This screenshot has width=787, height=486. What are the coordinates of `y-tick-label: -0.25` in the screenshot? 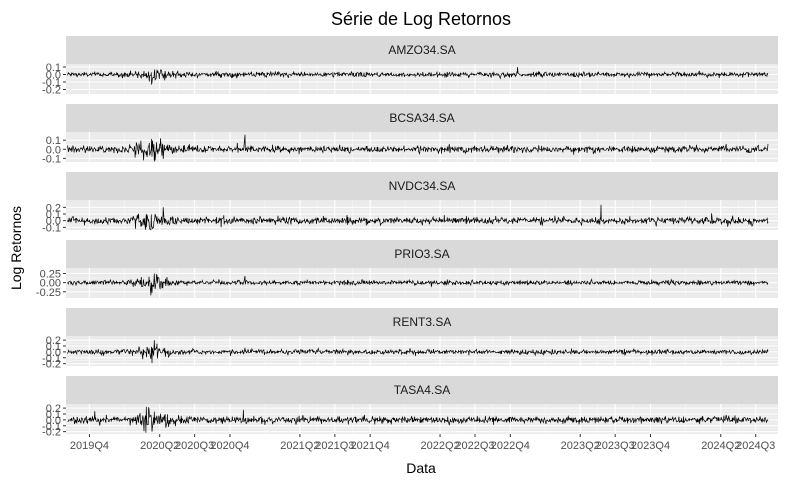 It's located at (48, 293).